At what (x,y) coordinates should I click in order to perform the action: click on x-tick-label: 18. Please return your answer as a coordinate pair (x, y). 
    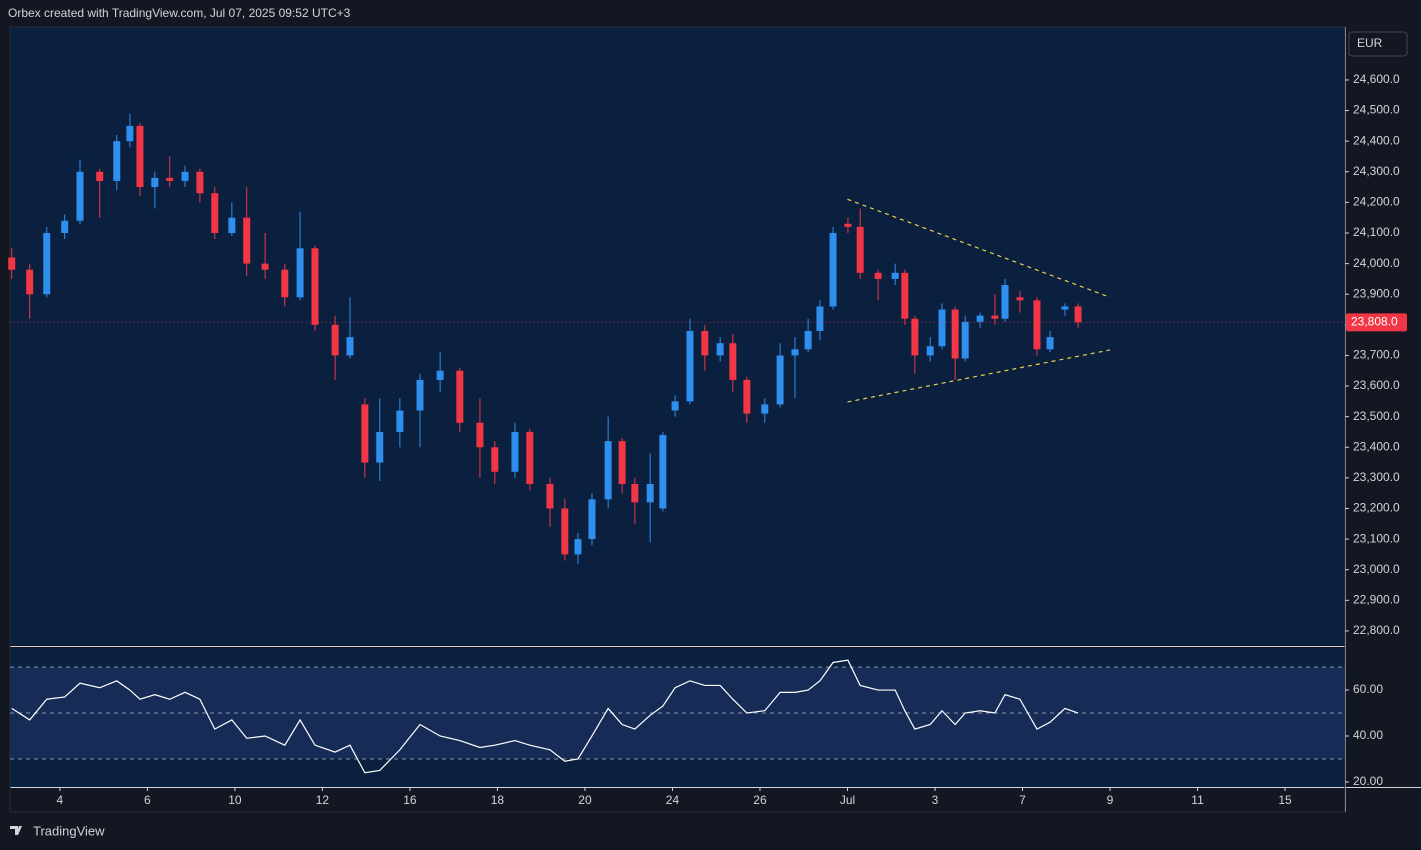
    Looking at the image, I should click on (498, 800).